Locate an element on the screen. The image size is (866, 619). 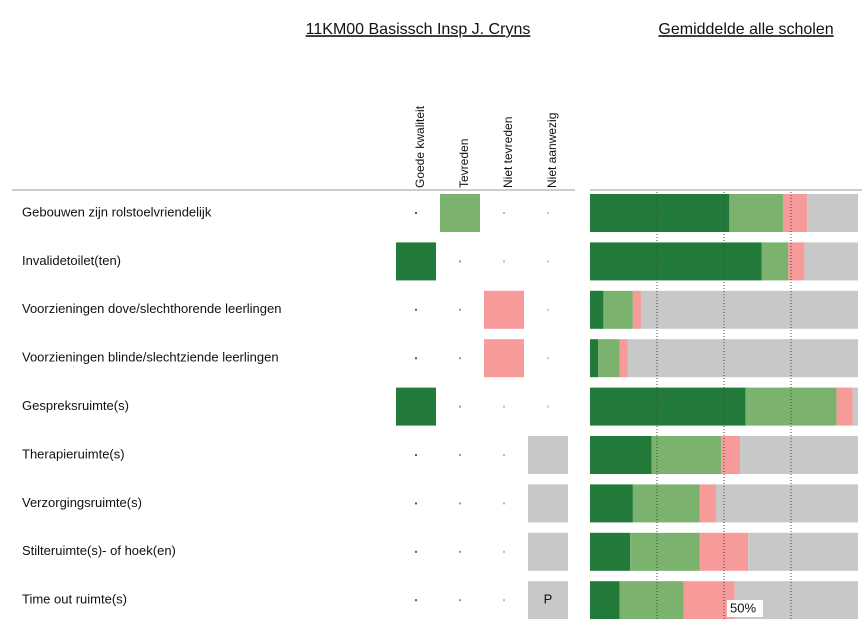
answer-note: P is located at coordinates (548, 599).